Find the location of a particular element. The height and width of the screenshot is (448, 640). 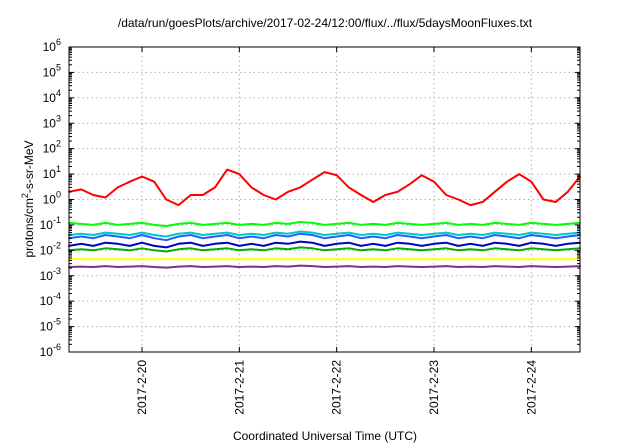

y-axis-label: protons/cm2-s-sr-MeV is located at coordinates (28, 198).